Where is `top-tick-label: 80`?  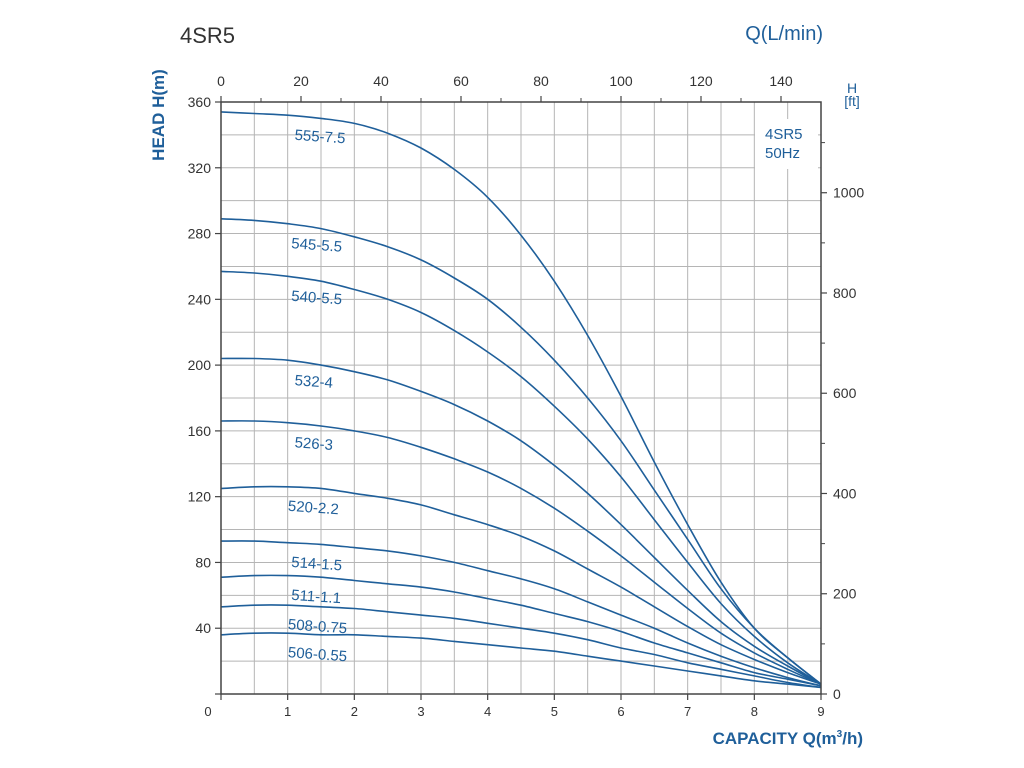
top-tick-label: 80 is located at coordinates (541, 81).